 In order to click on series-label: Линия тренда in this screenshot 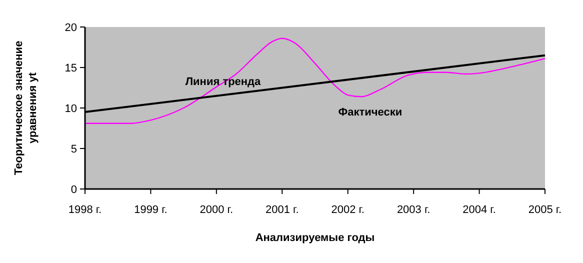, I will do `click(223, 82)`.